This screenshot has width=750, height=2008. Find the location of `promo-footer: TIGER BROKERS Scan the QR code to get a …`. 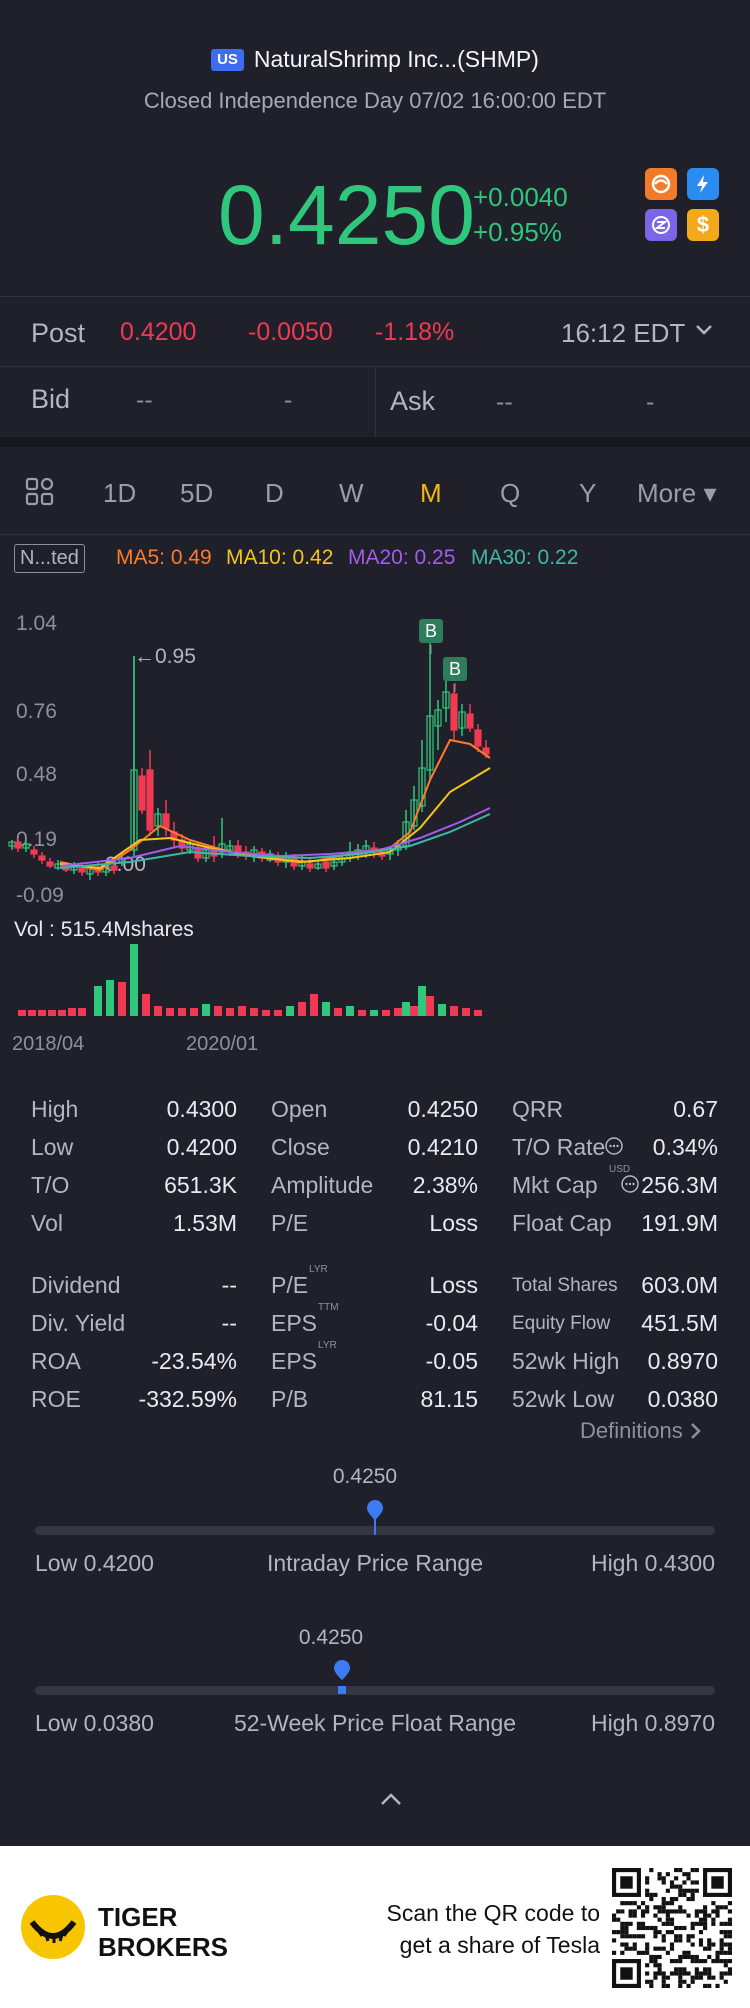

promo-footer: TIGER BROKERS Scan the QR code to get a … is located at coordinates (375, 1927).